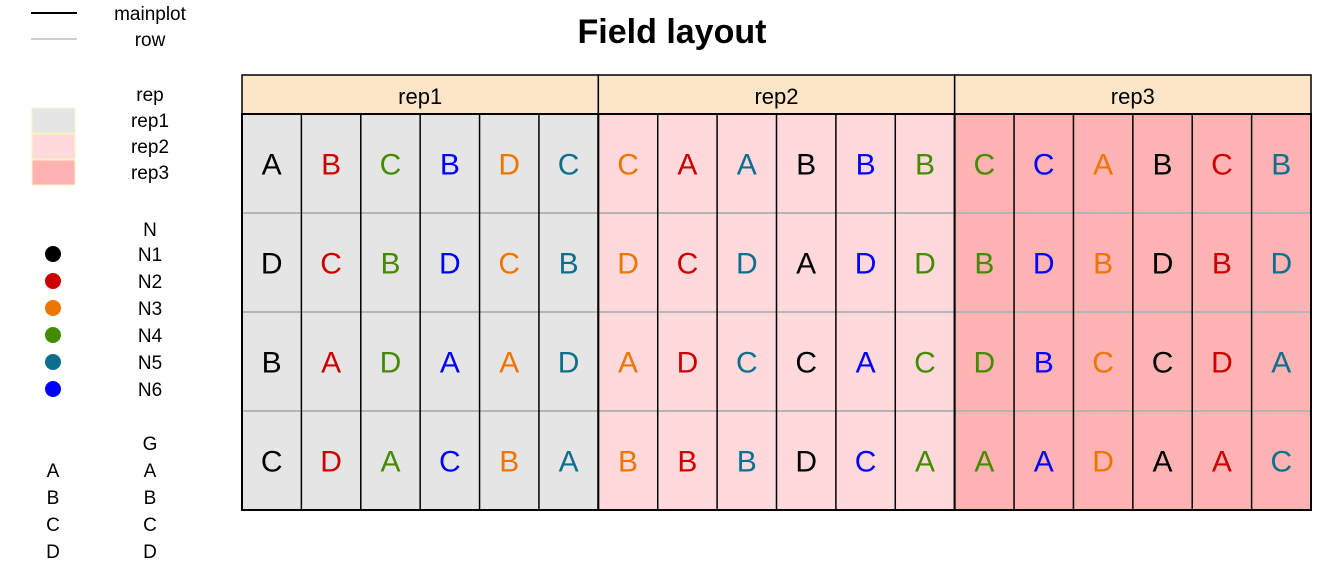 The height and width of the screenshot is (576, 1344). I want to click on plot-cell-rep1-r1-c1: A, so click(272, 165).